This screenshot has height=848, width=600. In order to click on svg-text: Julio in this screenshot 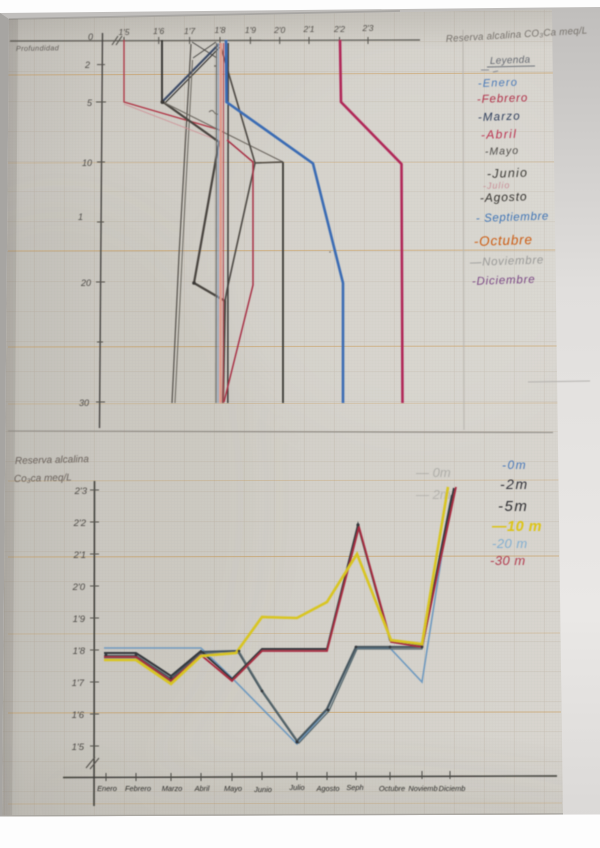, I will do `click(296, 787)`.